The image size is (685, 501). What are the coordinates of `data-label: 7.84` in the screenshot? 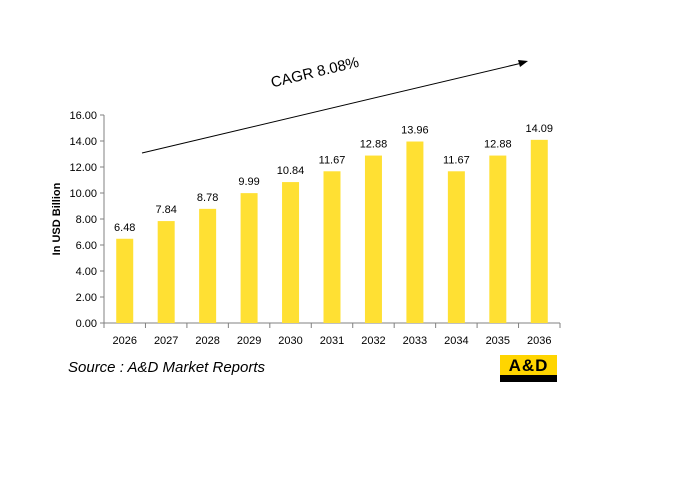 It's located at (165, 210).